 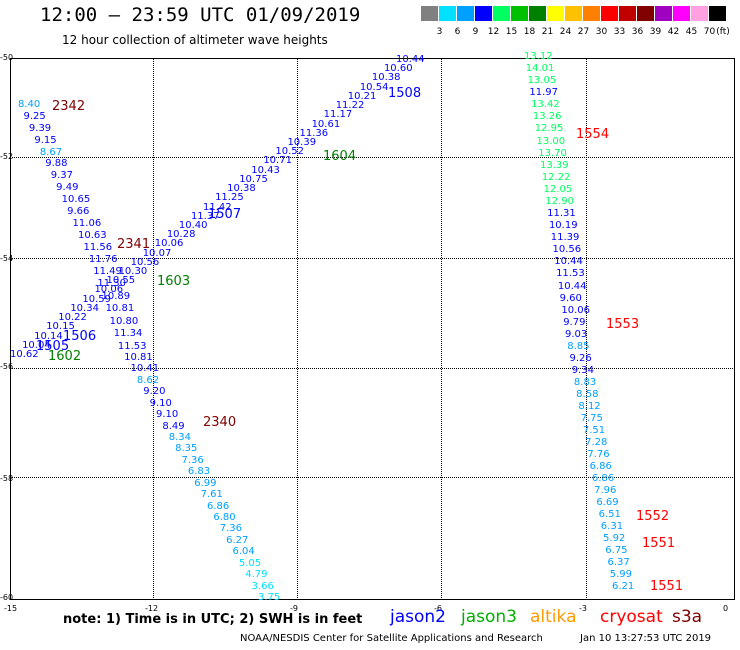 I want to click on wave-height-value: 11.39, so click(x=565, y=238).